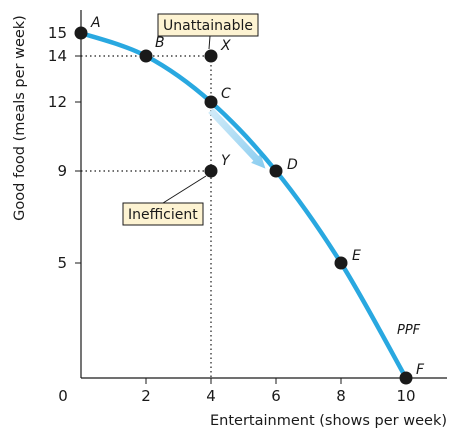 The image size is (460, 441). What do you see at coordinates (63, 396) in the screenshot?
I see `x-tick-label: 0` at bounding box center [63, 396].